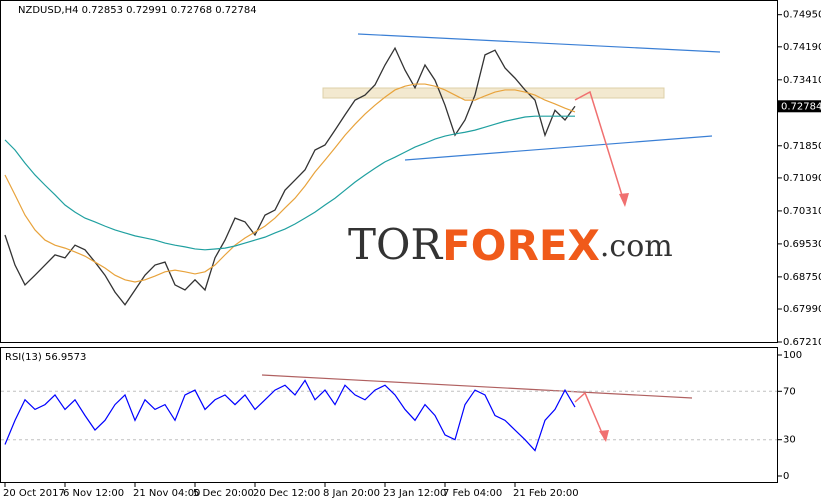 Image resolution: width=821 pixels, height=504 pixels. Describe the element at coordinates (802, 211) in the screenshot. I see `y-tick-label: 0.70310` at that location.